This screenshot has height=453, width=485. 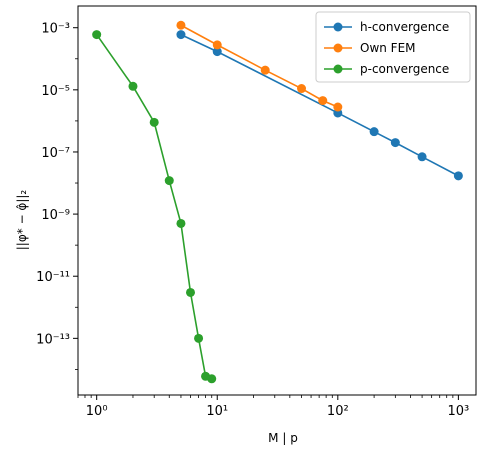 I want to click on legend-label: h-convergence, so click(x=404, y=27).